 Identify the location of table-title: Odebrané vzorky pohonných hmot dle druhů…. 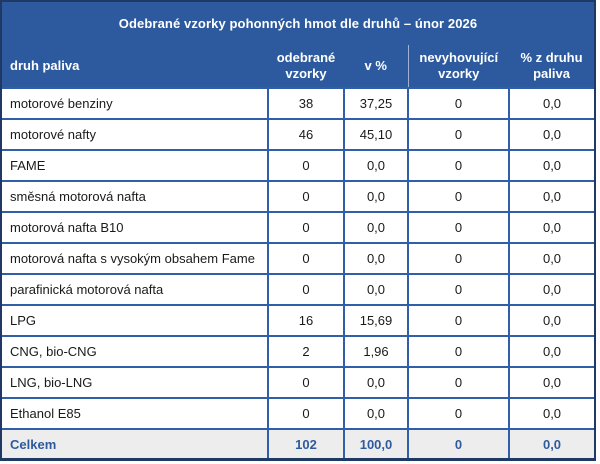
(298, 23).